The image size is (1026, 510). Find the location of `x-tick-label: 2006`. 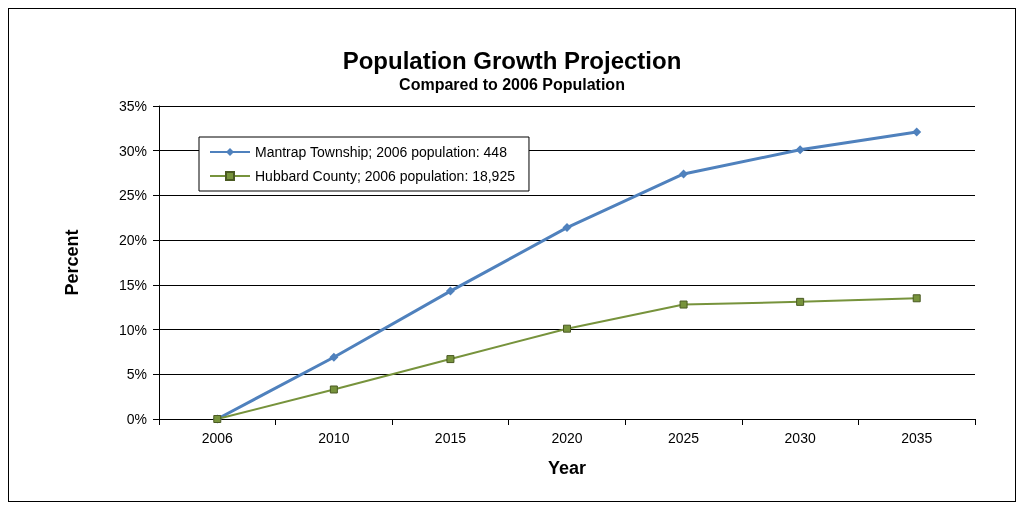

x-tick-label: 2006 is located at coordinates (217, 438).